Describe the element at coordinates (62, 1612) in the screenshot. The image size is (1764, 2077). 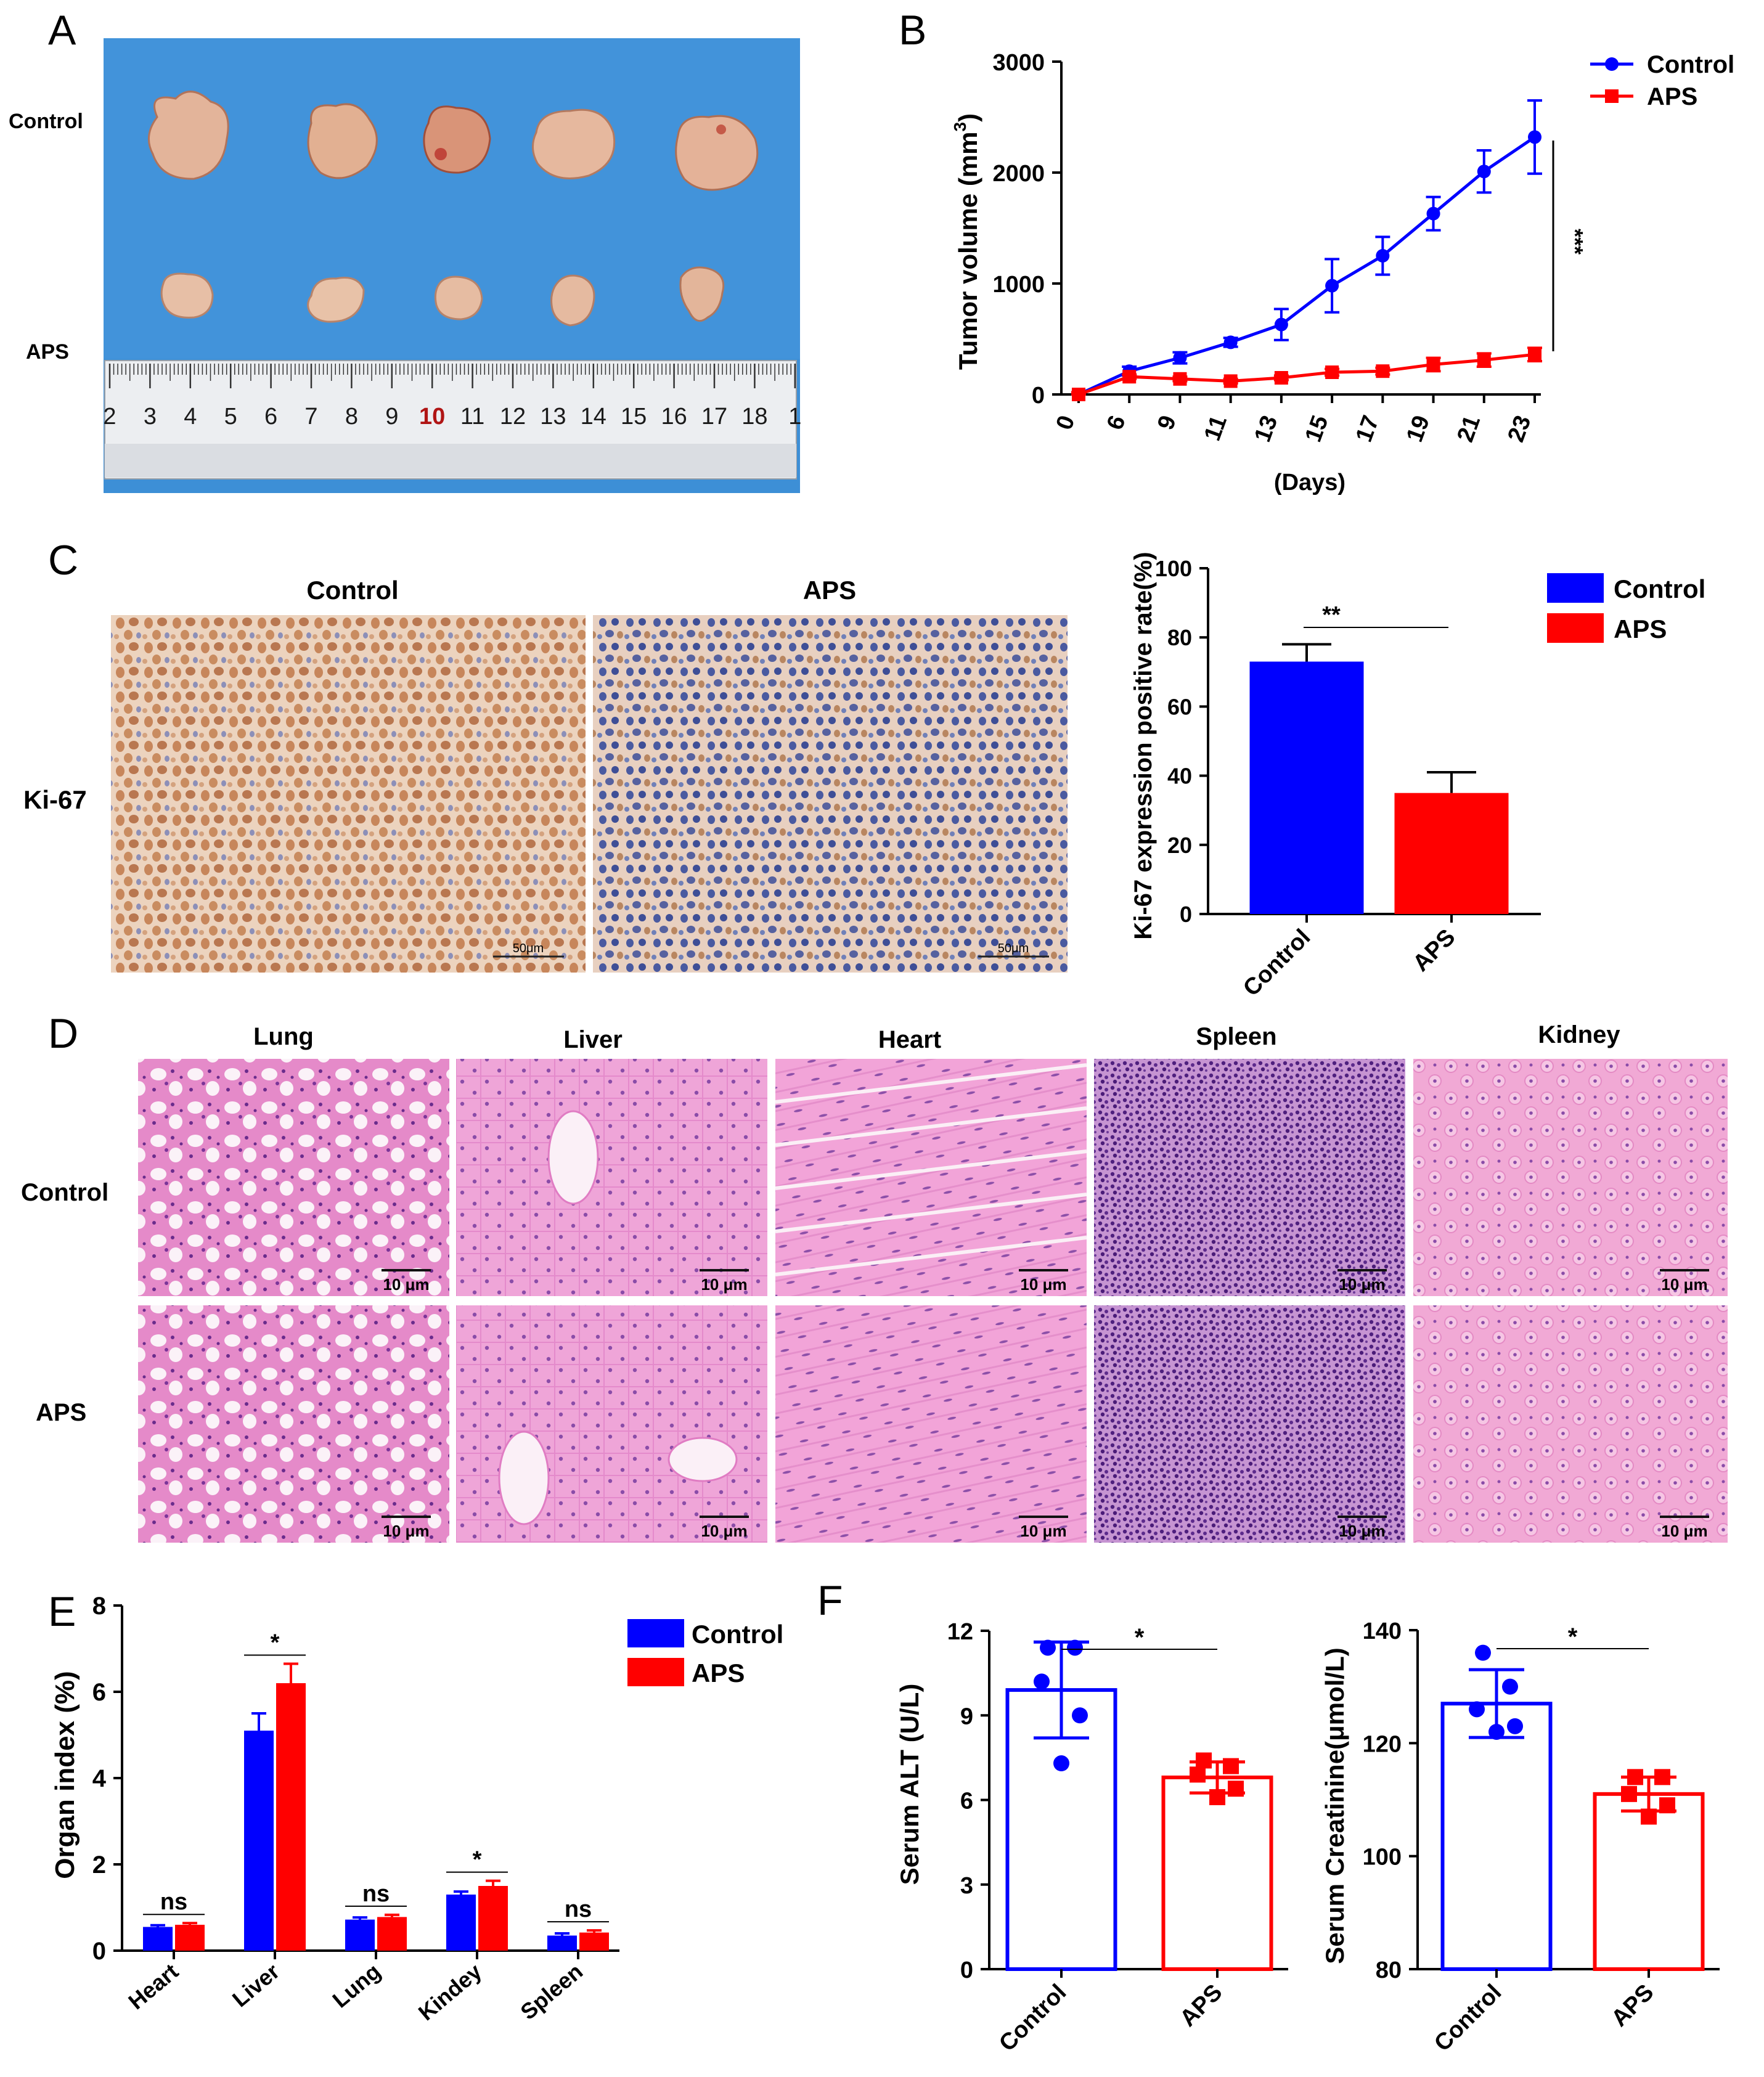
I see `panel-e-letter: E` at that location.